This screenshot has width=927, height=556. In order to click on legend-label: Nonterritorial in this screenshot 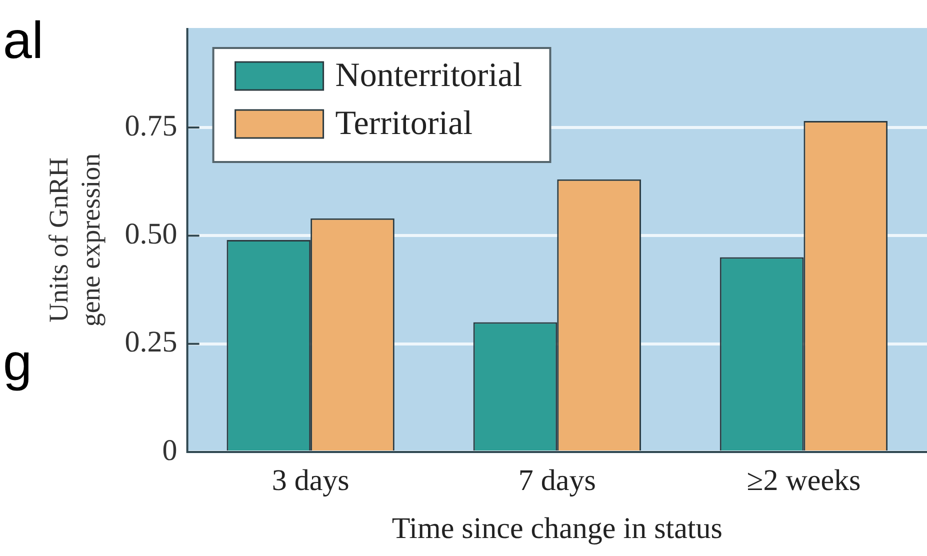, I will do `click(428, 75)`.